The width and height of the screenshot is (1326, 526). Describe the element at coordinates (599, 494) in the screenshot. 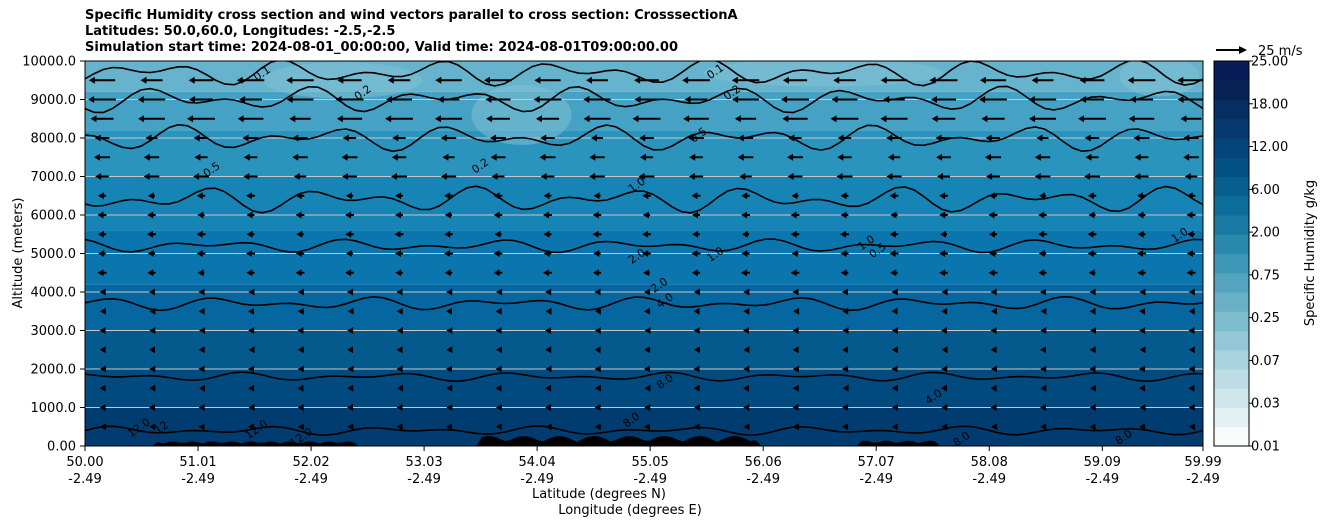

I see `x-axis-label-lat: Latitude (degrees N)` at that location.